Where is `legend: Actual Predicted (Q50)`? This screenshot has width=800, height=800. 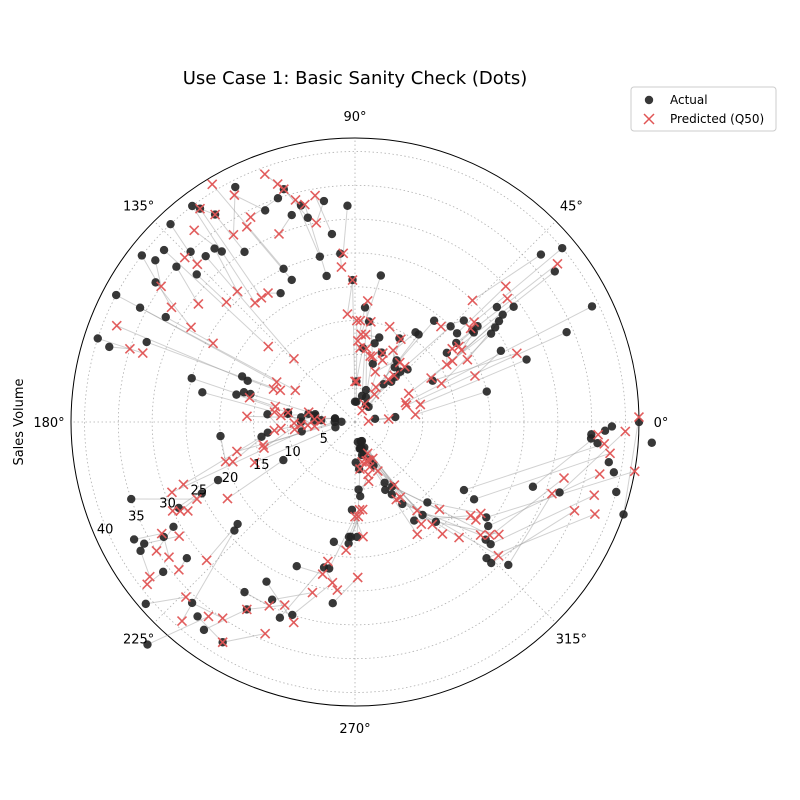
legend: Actual Predicted (Q50) is located at coordinates (703, 109).